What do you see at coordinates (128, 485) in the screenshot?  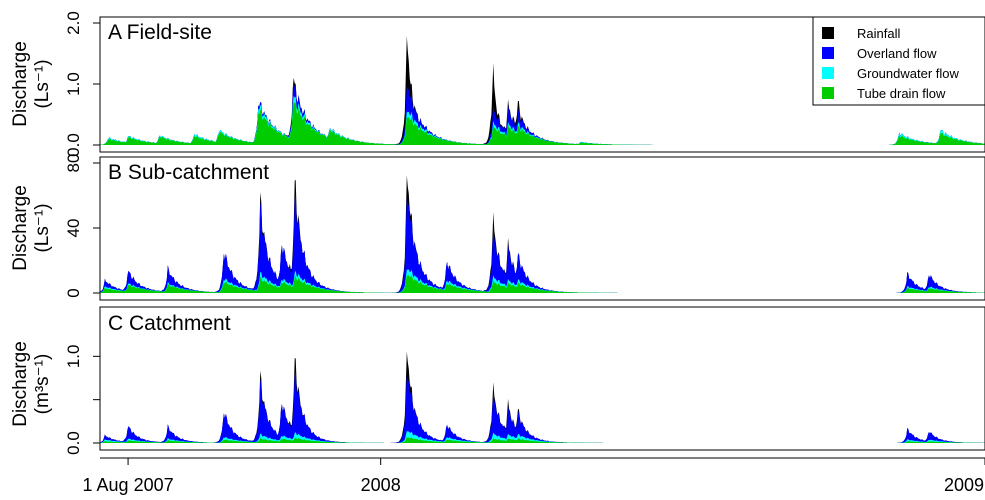 I see `x-tick-label: 1 Aug 2007` at bounding box center [128, 485].